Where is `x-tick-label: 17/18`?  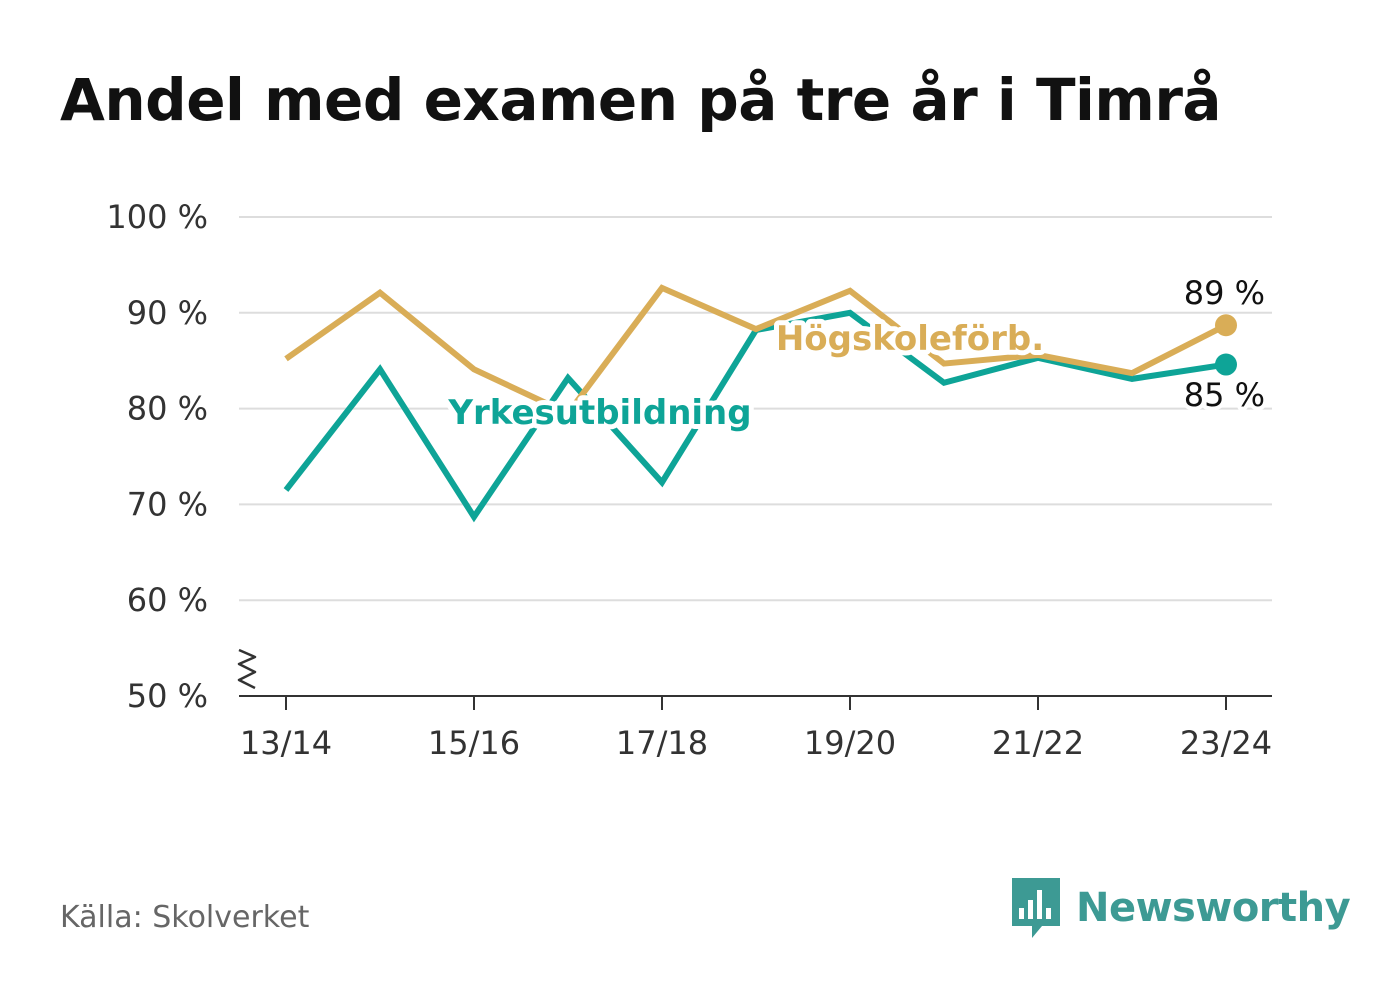
x-tick-label: 17/18 is located at coordinates (662, 743).